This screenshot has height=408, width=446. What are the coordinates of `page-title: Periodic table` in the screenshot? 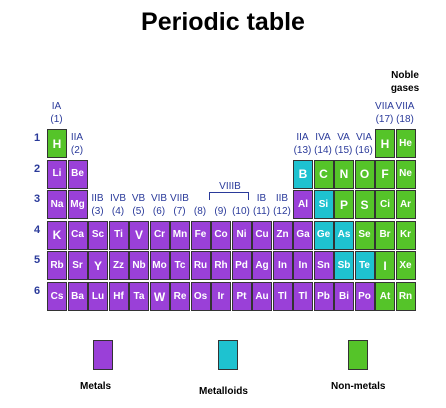 It's located at (223, 22).